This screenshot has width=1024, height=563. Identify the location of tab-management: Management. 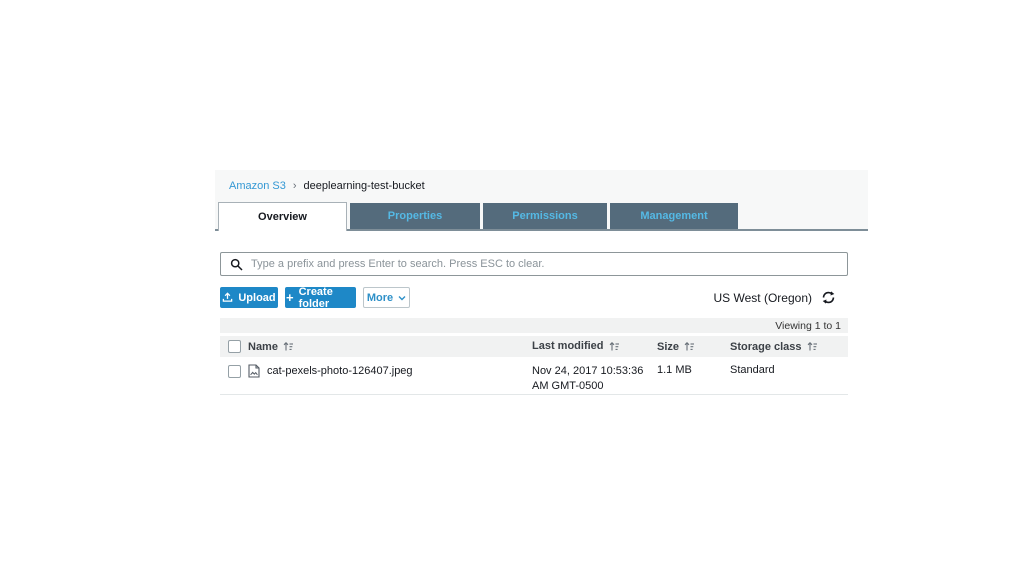
(674, 216).